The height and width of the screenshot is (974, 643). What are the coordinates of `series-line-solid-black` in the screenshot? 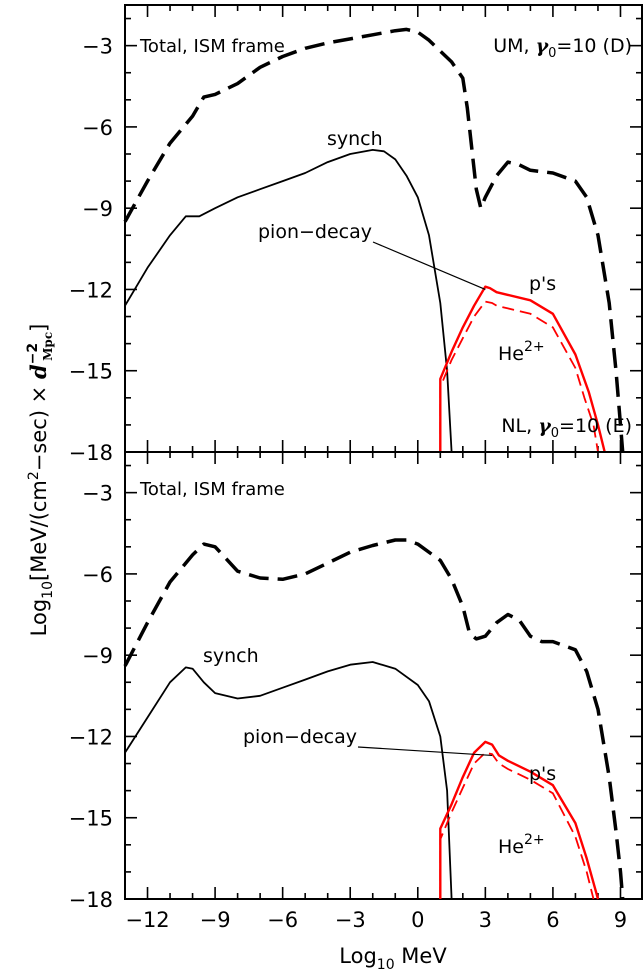 It's located at (288, 780).